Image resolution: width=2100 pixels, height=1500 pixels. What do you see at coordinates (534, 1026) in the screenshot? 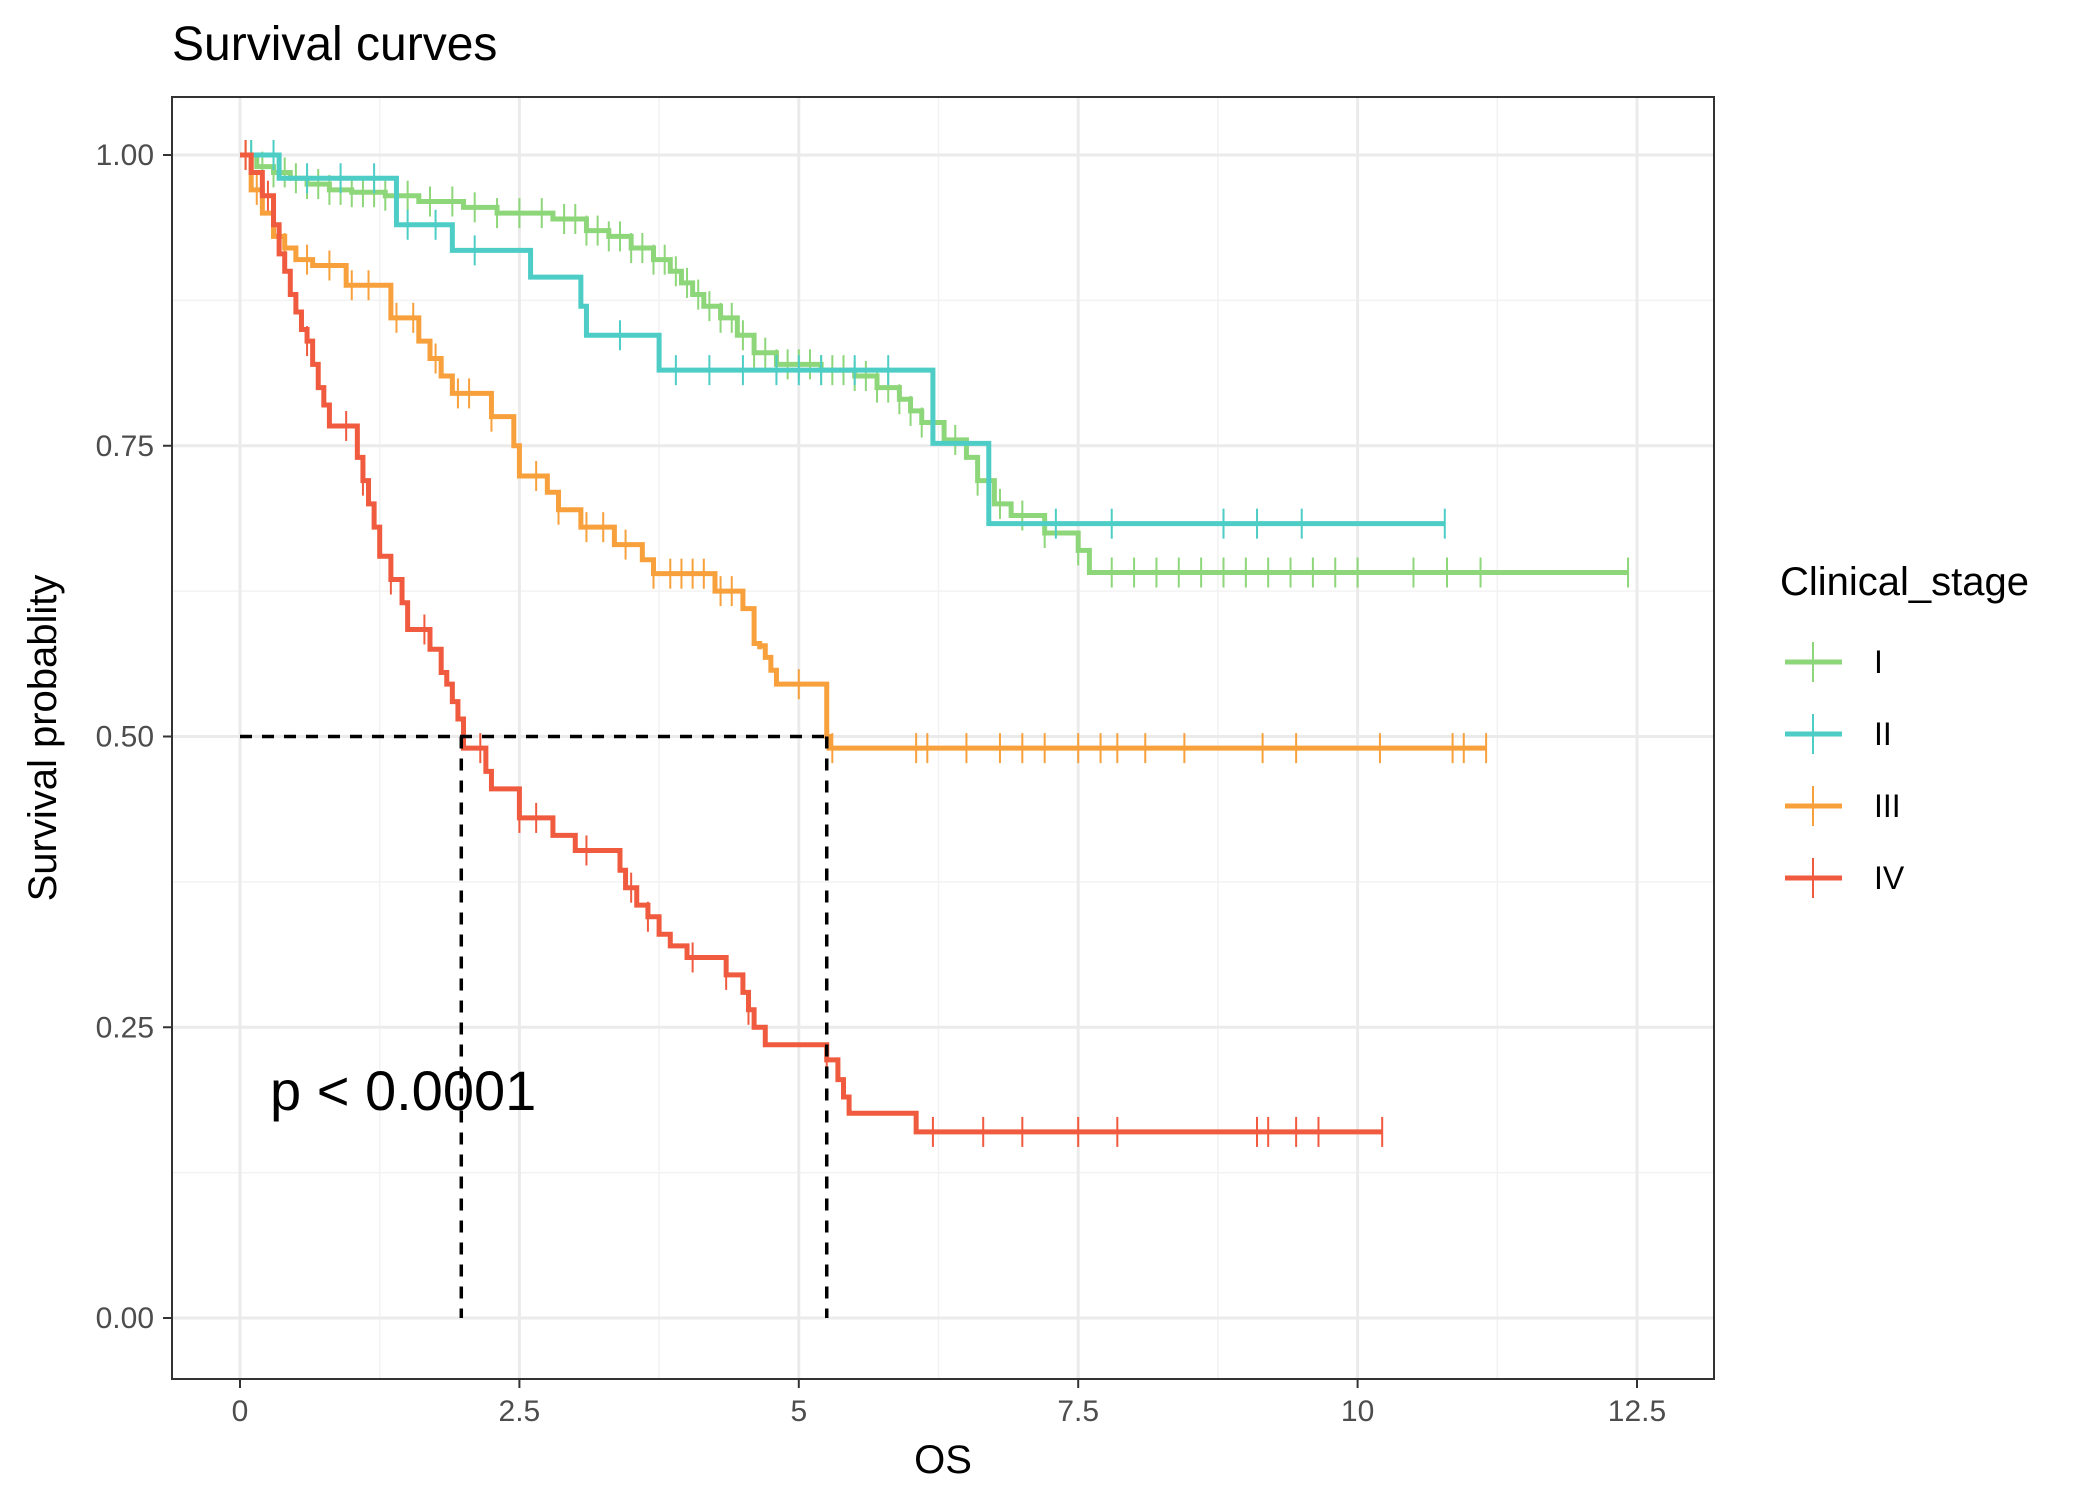
I see `median-lines` at bounding box center [534, 1026].